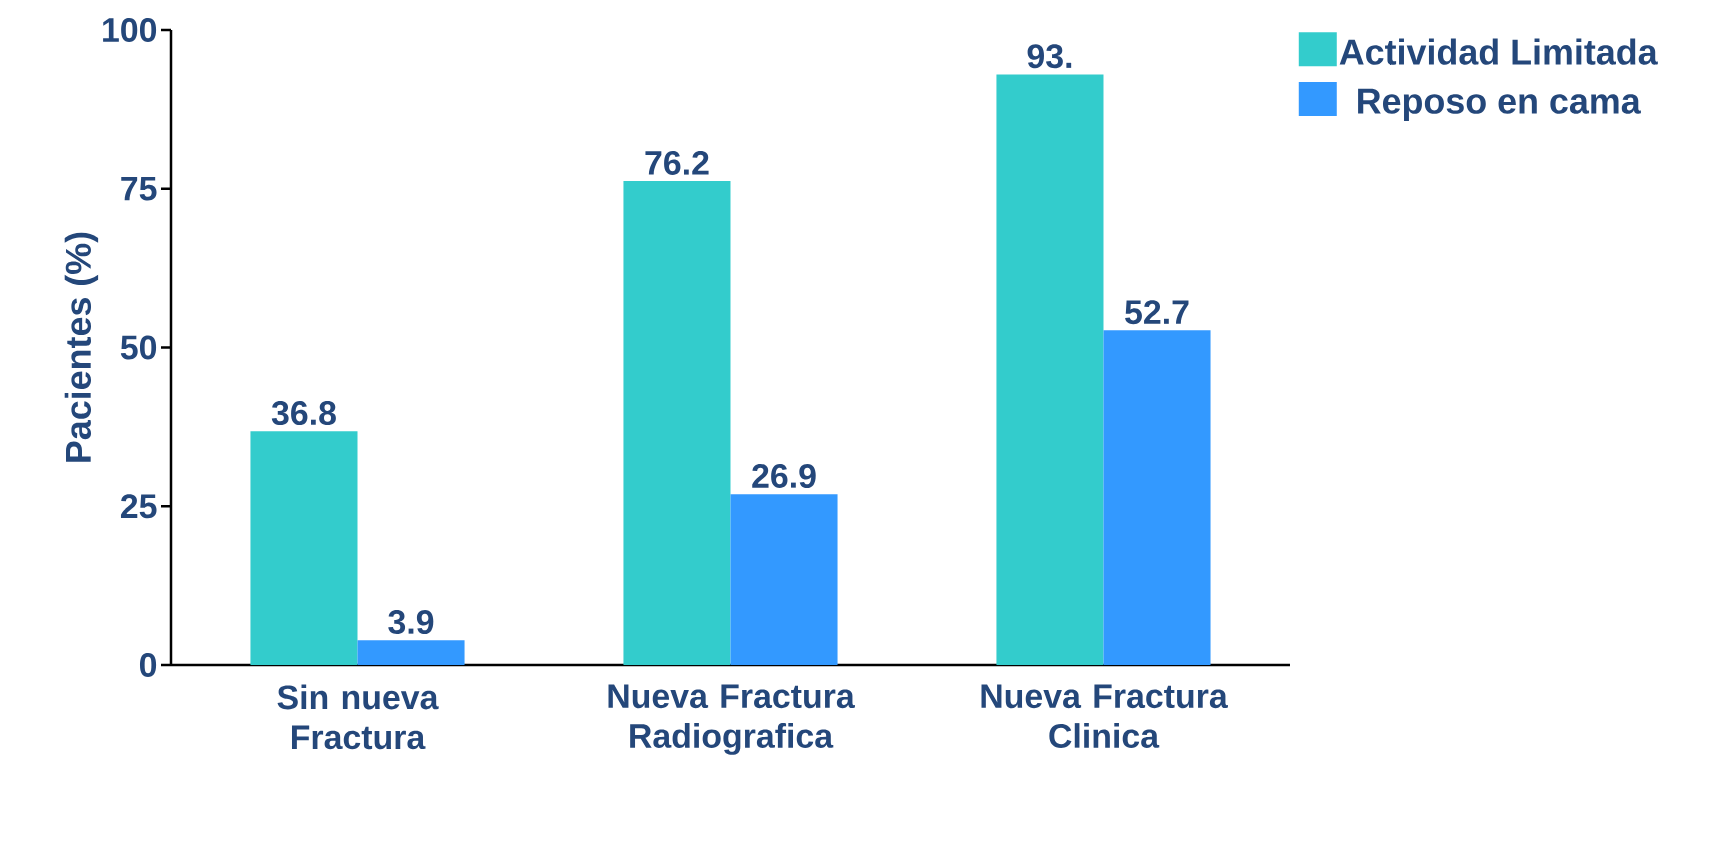  What do you see at coordinates (1157, 312) in the screenshot?
I see `data-label: 52.7` at bounding box center [1157, 312].